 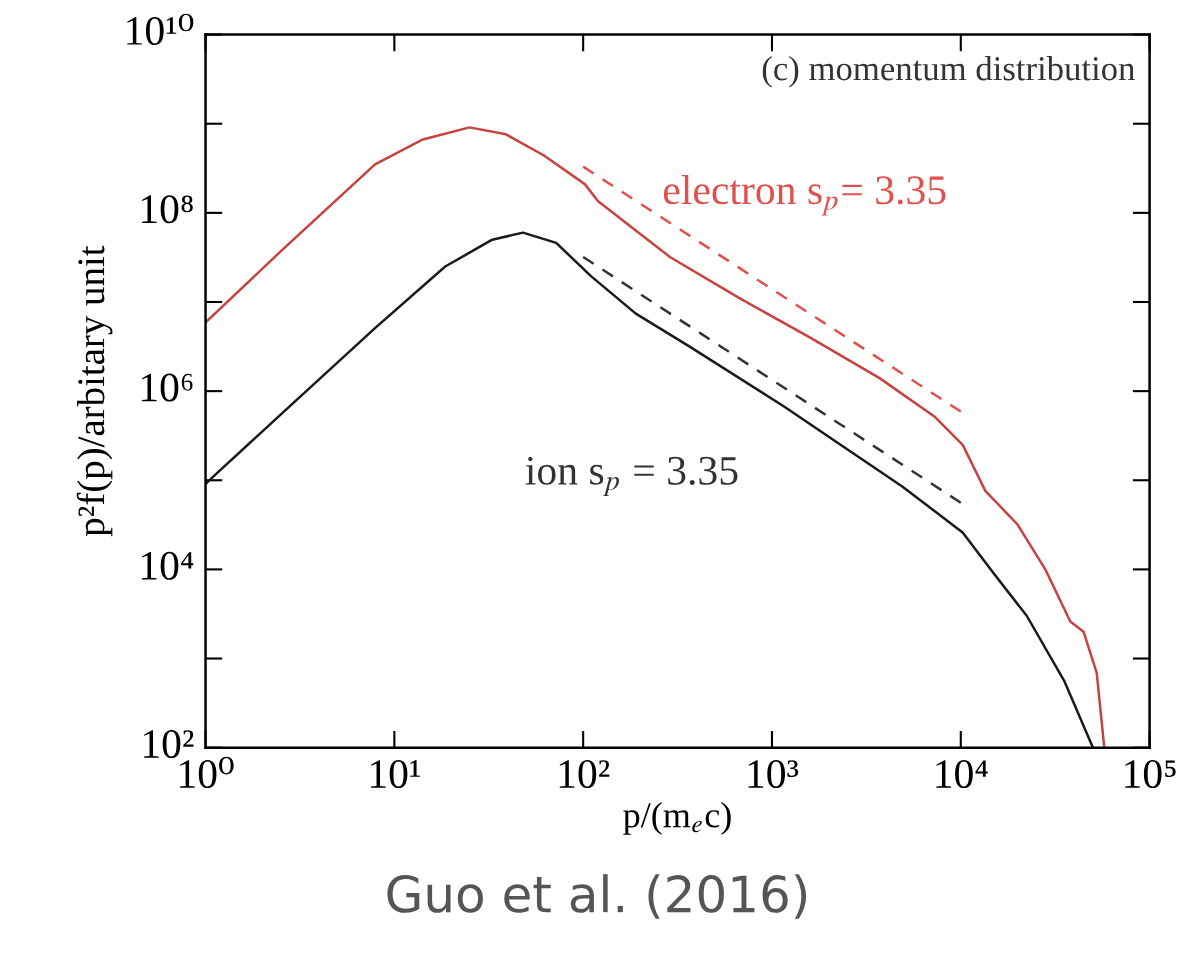 What do you see at coordinates (1150, 774) in the screenshot?
I see `x-tick-label: 10⁵` at bounding box center [1150, 774].